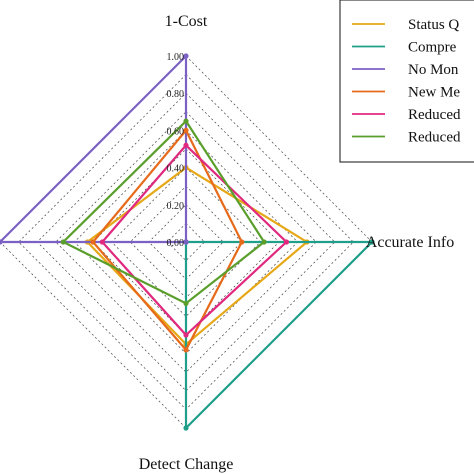 This screenshot has height=474, width=474. I want to click on tick-label: 0.20, so click(176, 206).